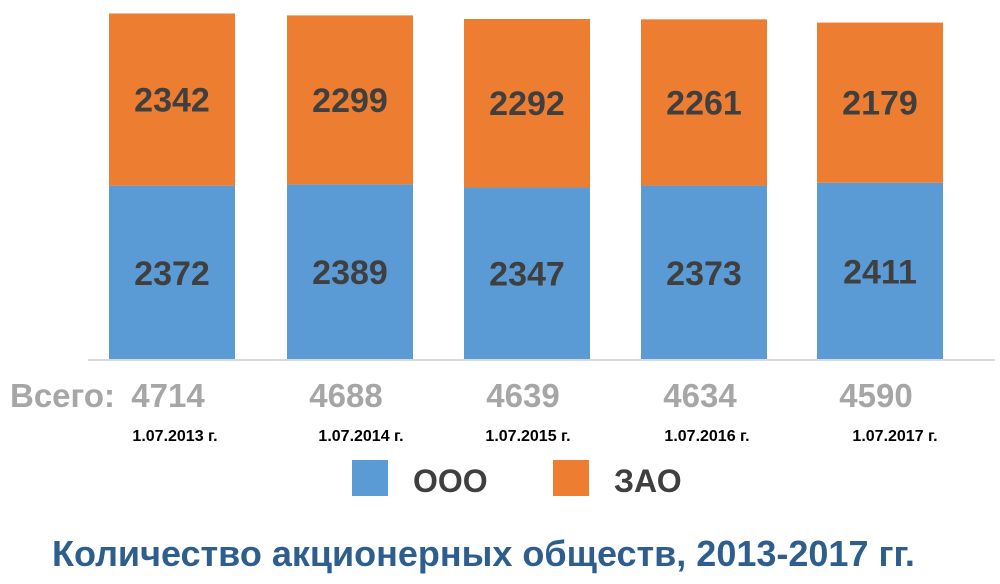 Image resolution: width=1000 pixels, height=584 pixels. I want to click on legend: ООО ЗАО, so click(517, 479).